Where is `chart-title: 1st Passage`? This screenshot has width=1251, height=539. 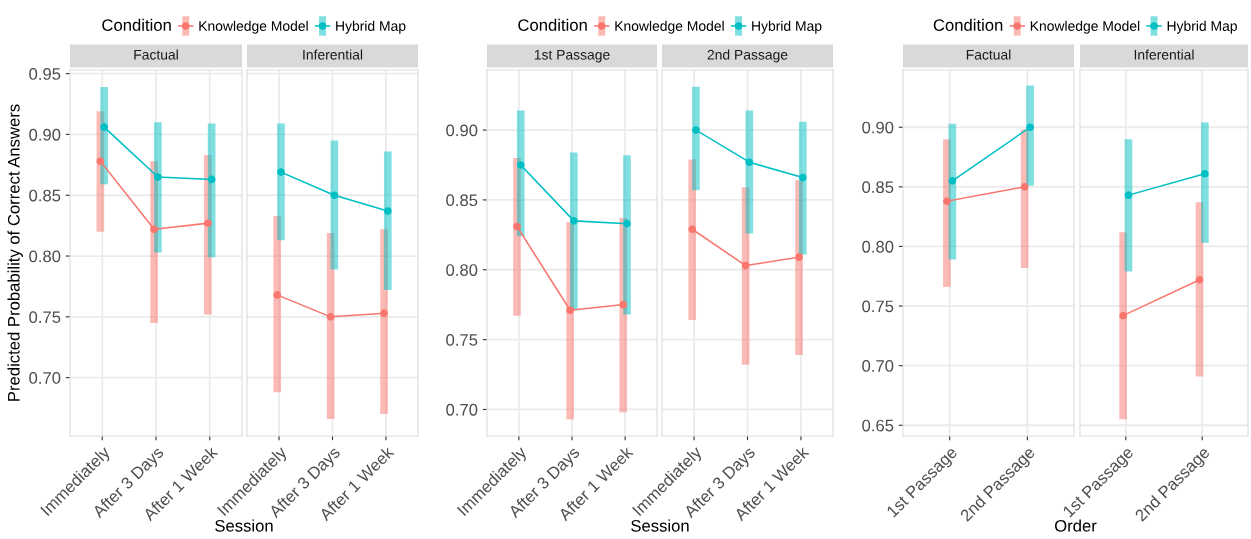 chart-title: 1st Passage is located at coordinates (572, 56).